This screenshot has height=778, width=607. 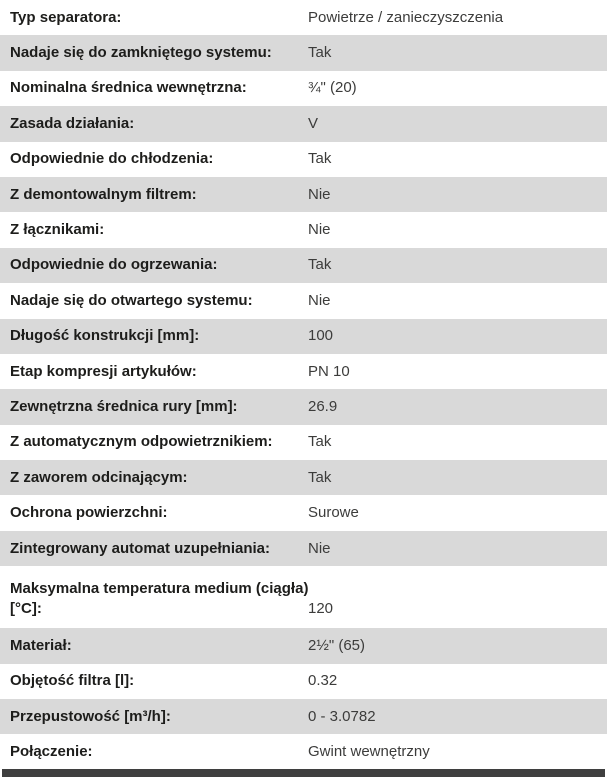 What do you see at coordinates (103, 194) in the screenshot?
I see `spec-label: Z demontowalnym filtrem:` at bounding box center [103, 194].